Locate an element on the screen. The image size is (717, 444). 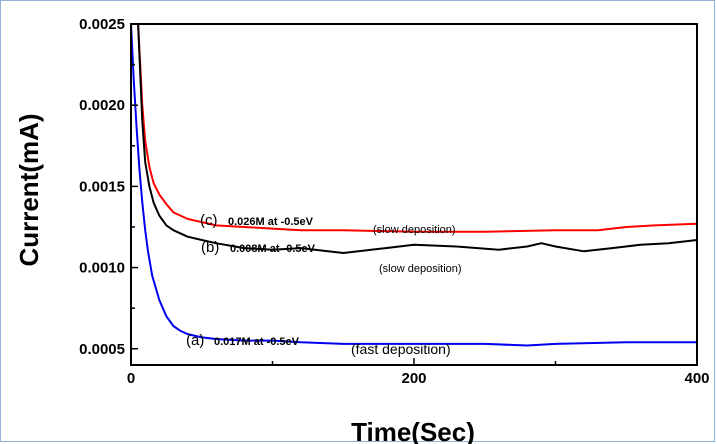
x-tick-label: 400 is located at coordinates (696, 378).